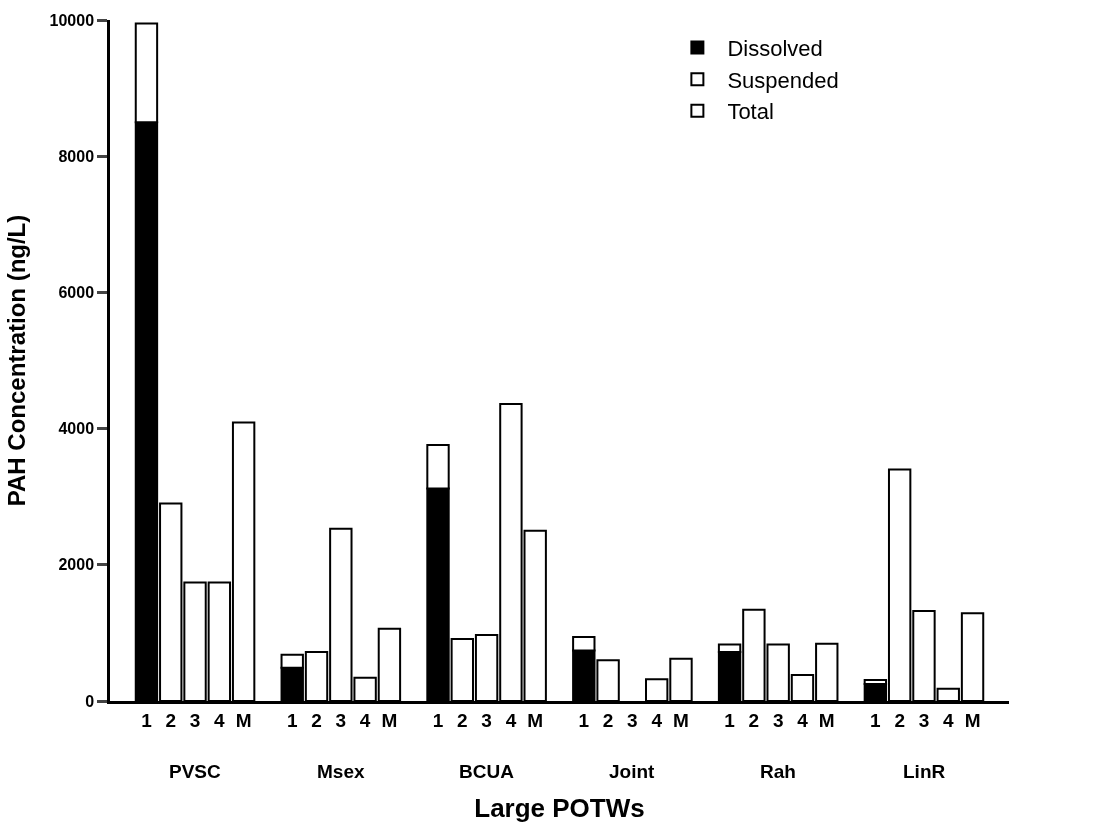  Describe the element at coordinates (90, 701) in the screenshot. I see `y-tick-label: 0` at that location.